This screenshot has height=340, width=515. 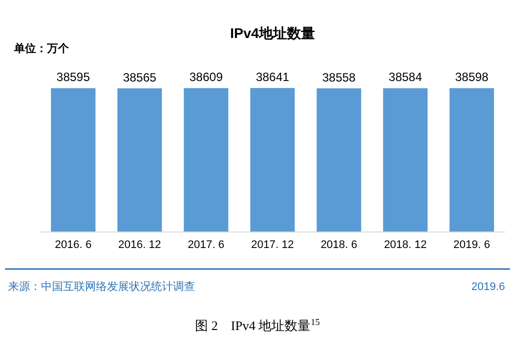 What do you see at coordinates (257, 325) in the screenshot?
I see `caption: 图 2 IPv4 地址数量$^{15}$` at bounding box center [257, 325].